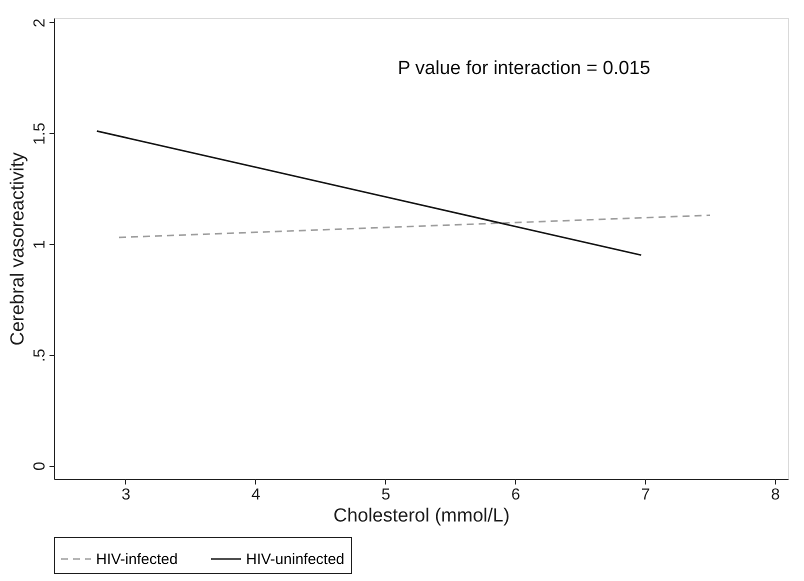 The width and height of the screenshot is (804, 581). Describe the element at coordinates (775, 495) in the screenshot. I see `x-tick-label: 8` at that location.